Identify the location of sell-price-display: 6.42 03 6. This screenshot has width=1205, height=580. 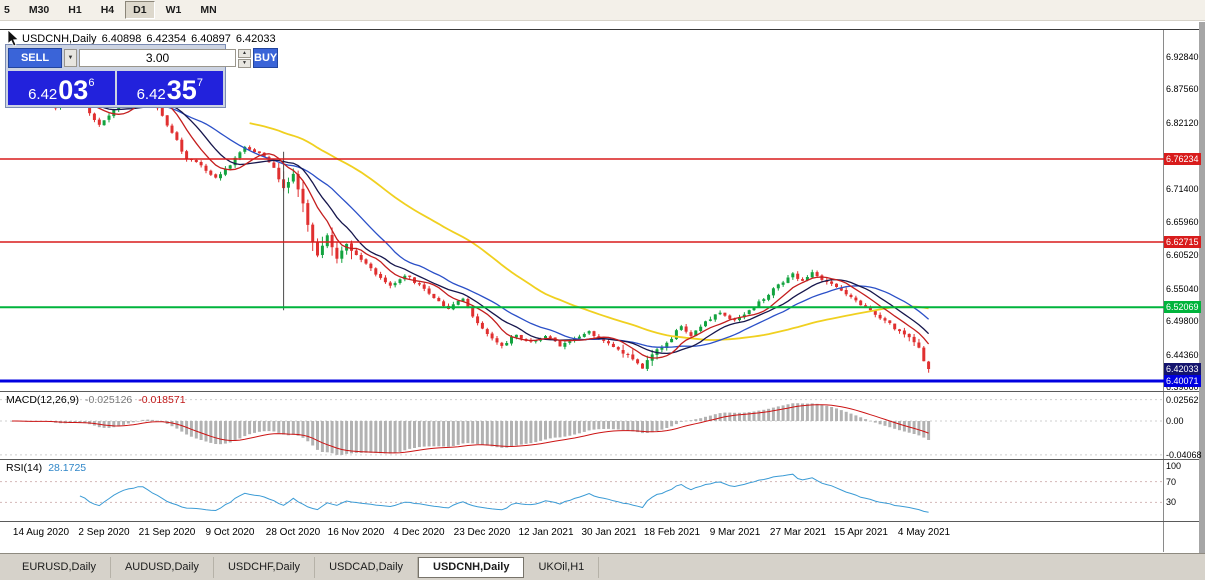
(61, 88).